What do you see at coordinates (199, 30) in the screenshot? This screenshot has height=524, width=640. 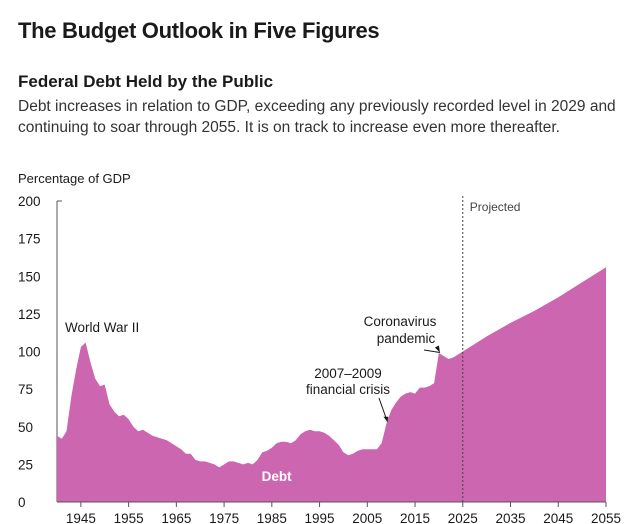 I see `page-title: The Budget Outlook in Five Figures` at bounding box center [199, 30].